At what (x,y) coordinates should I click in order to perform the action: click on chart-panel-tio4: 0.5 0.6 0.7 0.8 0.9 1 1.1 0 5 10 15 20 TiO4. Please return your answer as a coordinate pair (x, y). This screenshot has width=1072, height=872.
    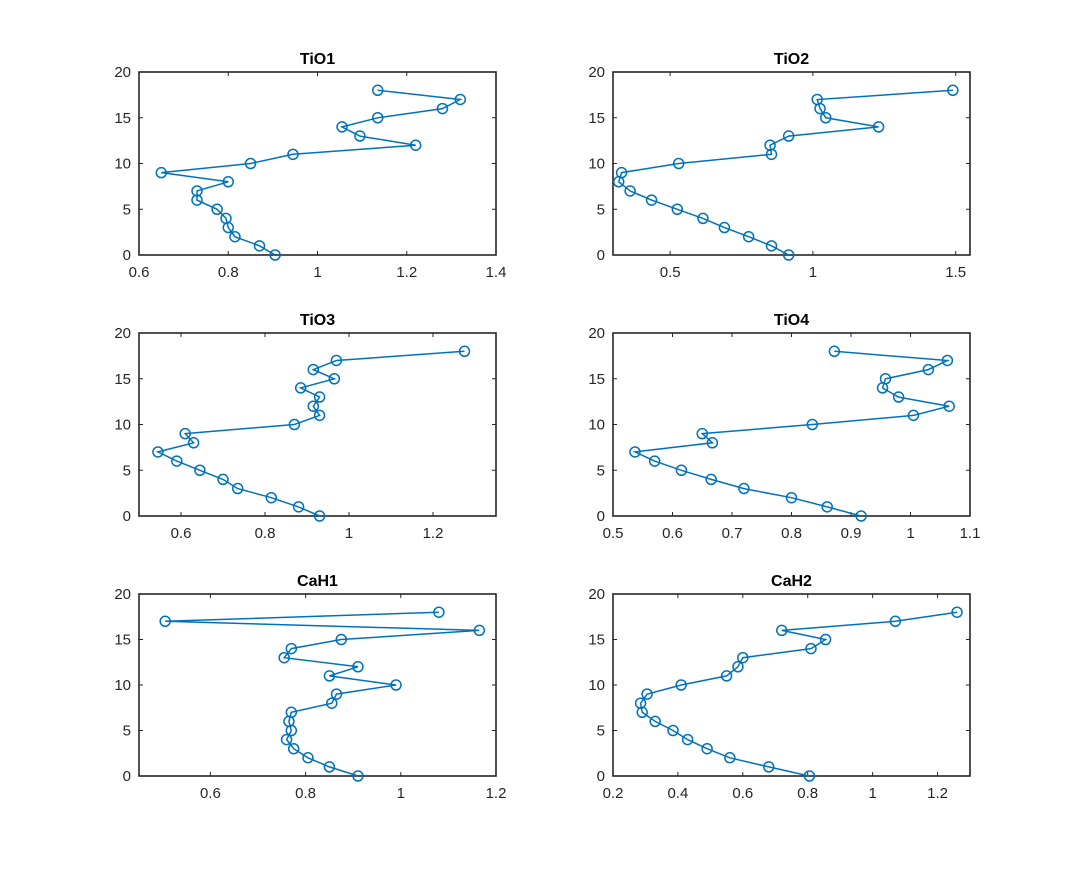
    Looking at the image, I should click on (784, 427).